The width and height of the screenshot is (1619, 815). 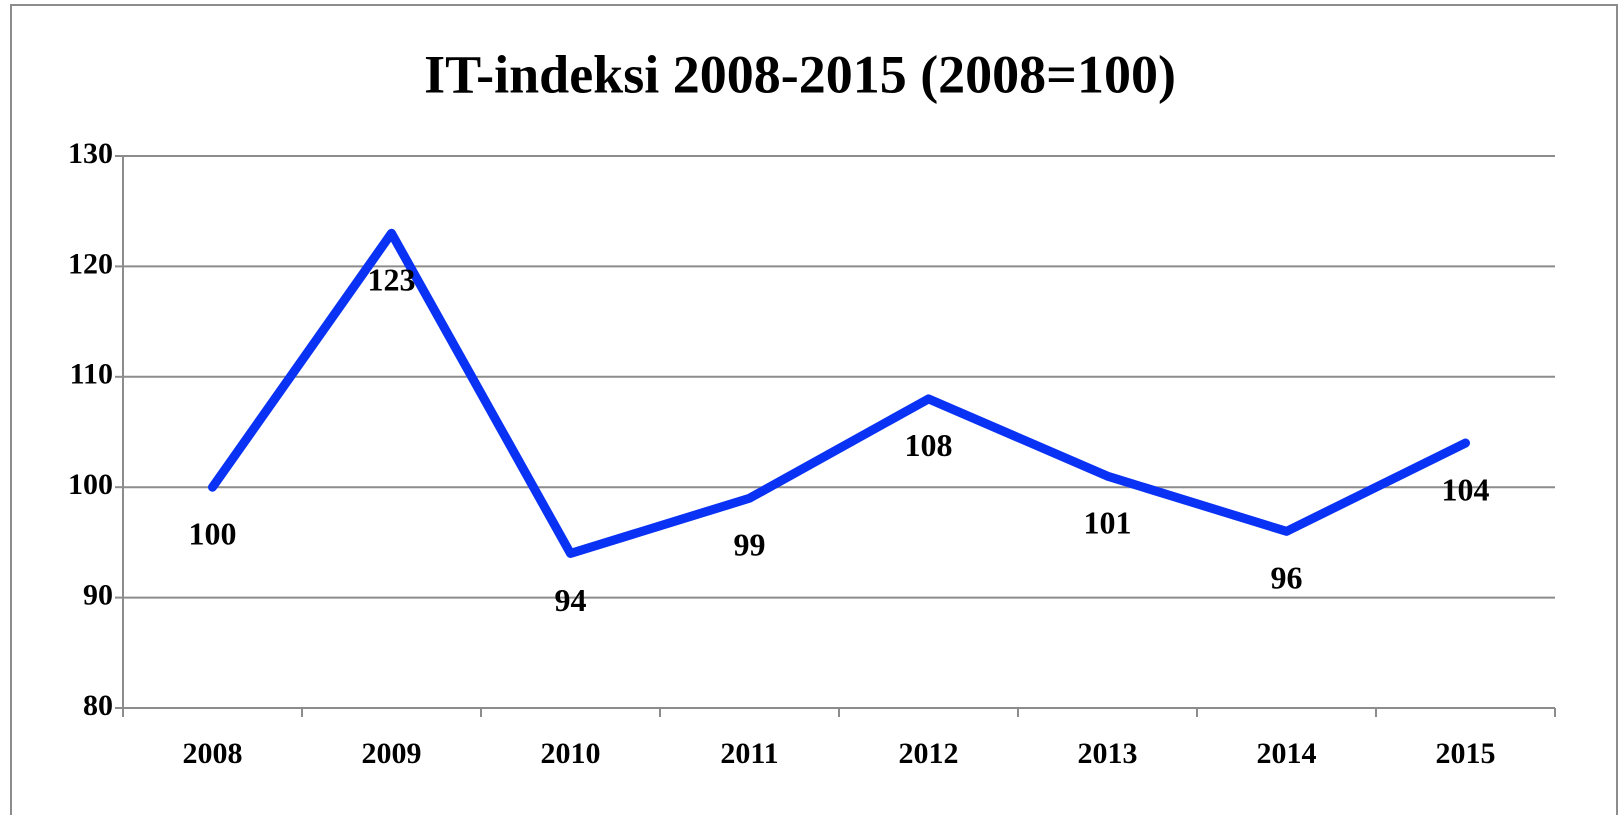 I want to click on x-tick-label: 2010, so click(x=571, y=753).